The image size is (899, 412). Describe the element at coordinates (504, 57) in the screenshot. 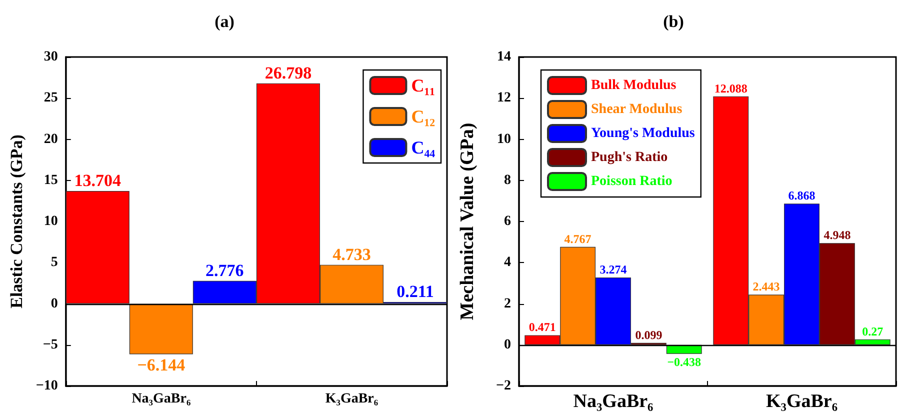

I see `y-tick-label: 14` at that location.